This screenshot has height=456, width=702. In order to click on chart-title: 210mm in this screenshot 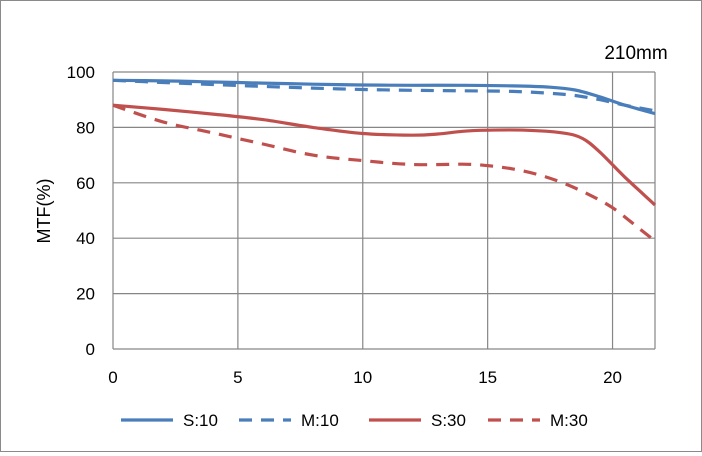, I will do `click(635, 53)`.